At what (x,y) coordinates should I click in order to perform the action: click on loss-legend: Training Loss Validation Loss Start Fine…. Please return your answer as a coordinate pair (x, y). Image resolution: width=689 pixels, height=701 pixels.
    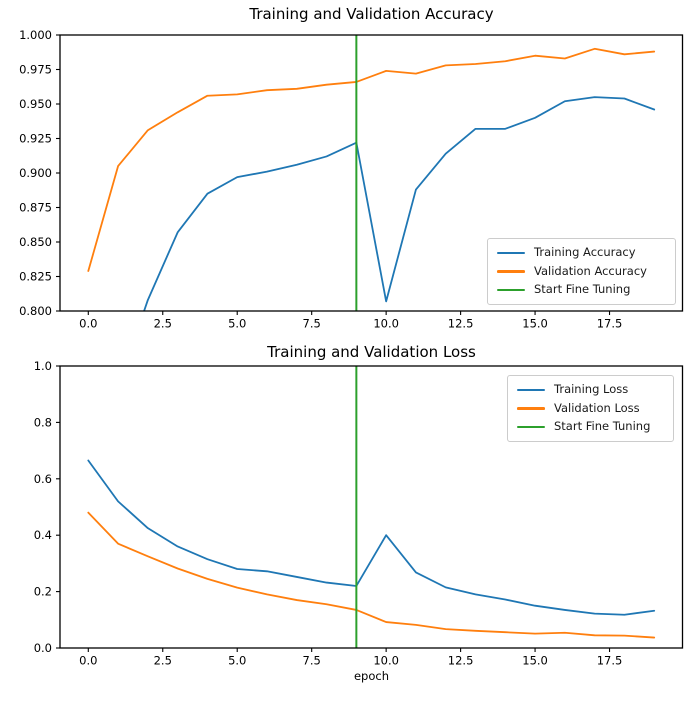
    Looking at the image, I should click on (590, 408).